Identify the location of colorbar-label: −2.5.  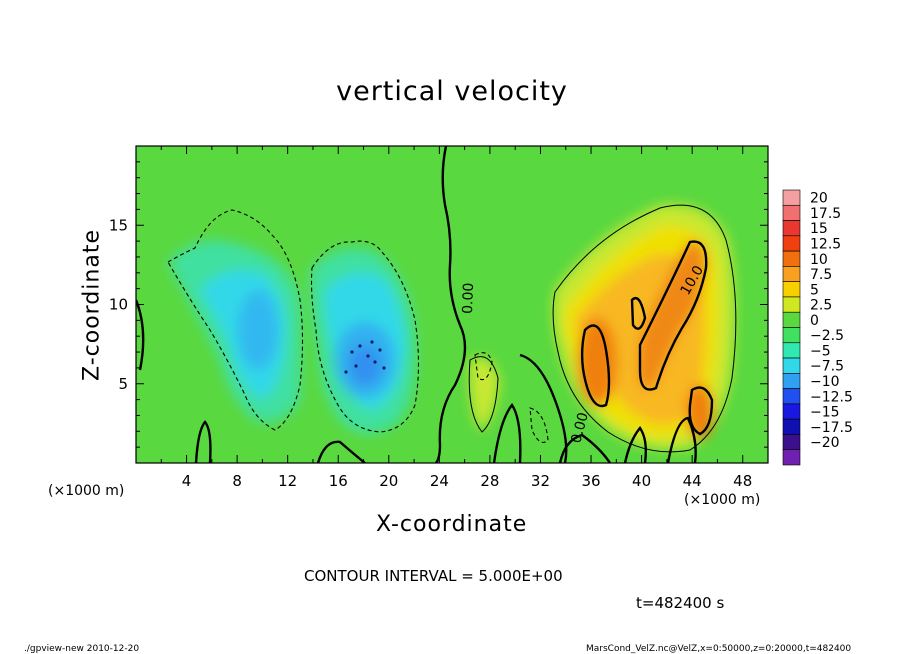
(827, 336).